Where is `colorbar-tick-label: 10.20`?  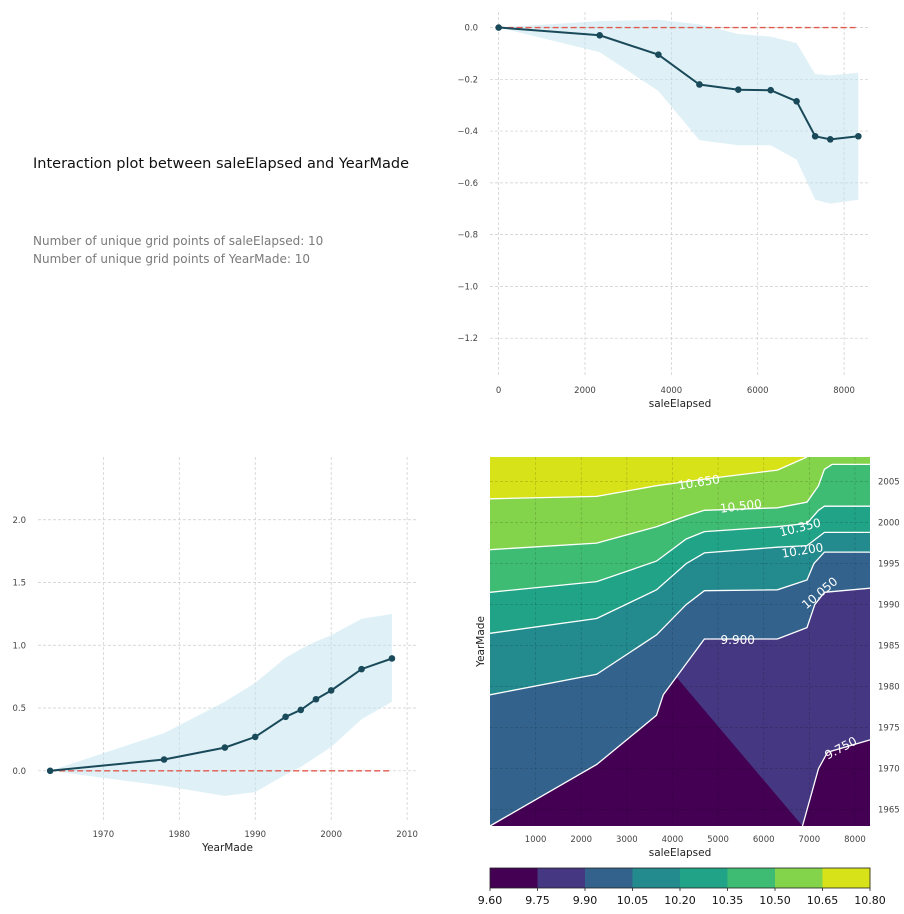
colorbar-tick-label: 10.20 is located at coordinates (680, 900).